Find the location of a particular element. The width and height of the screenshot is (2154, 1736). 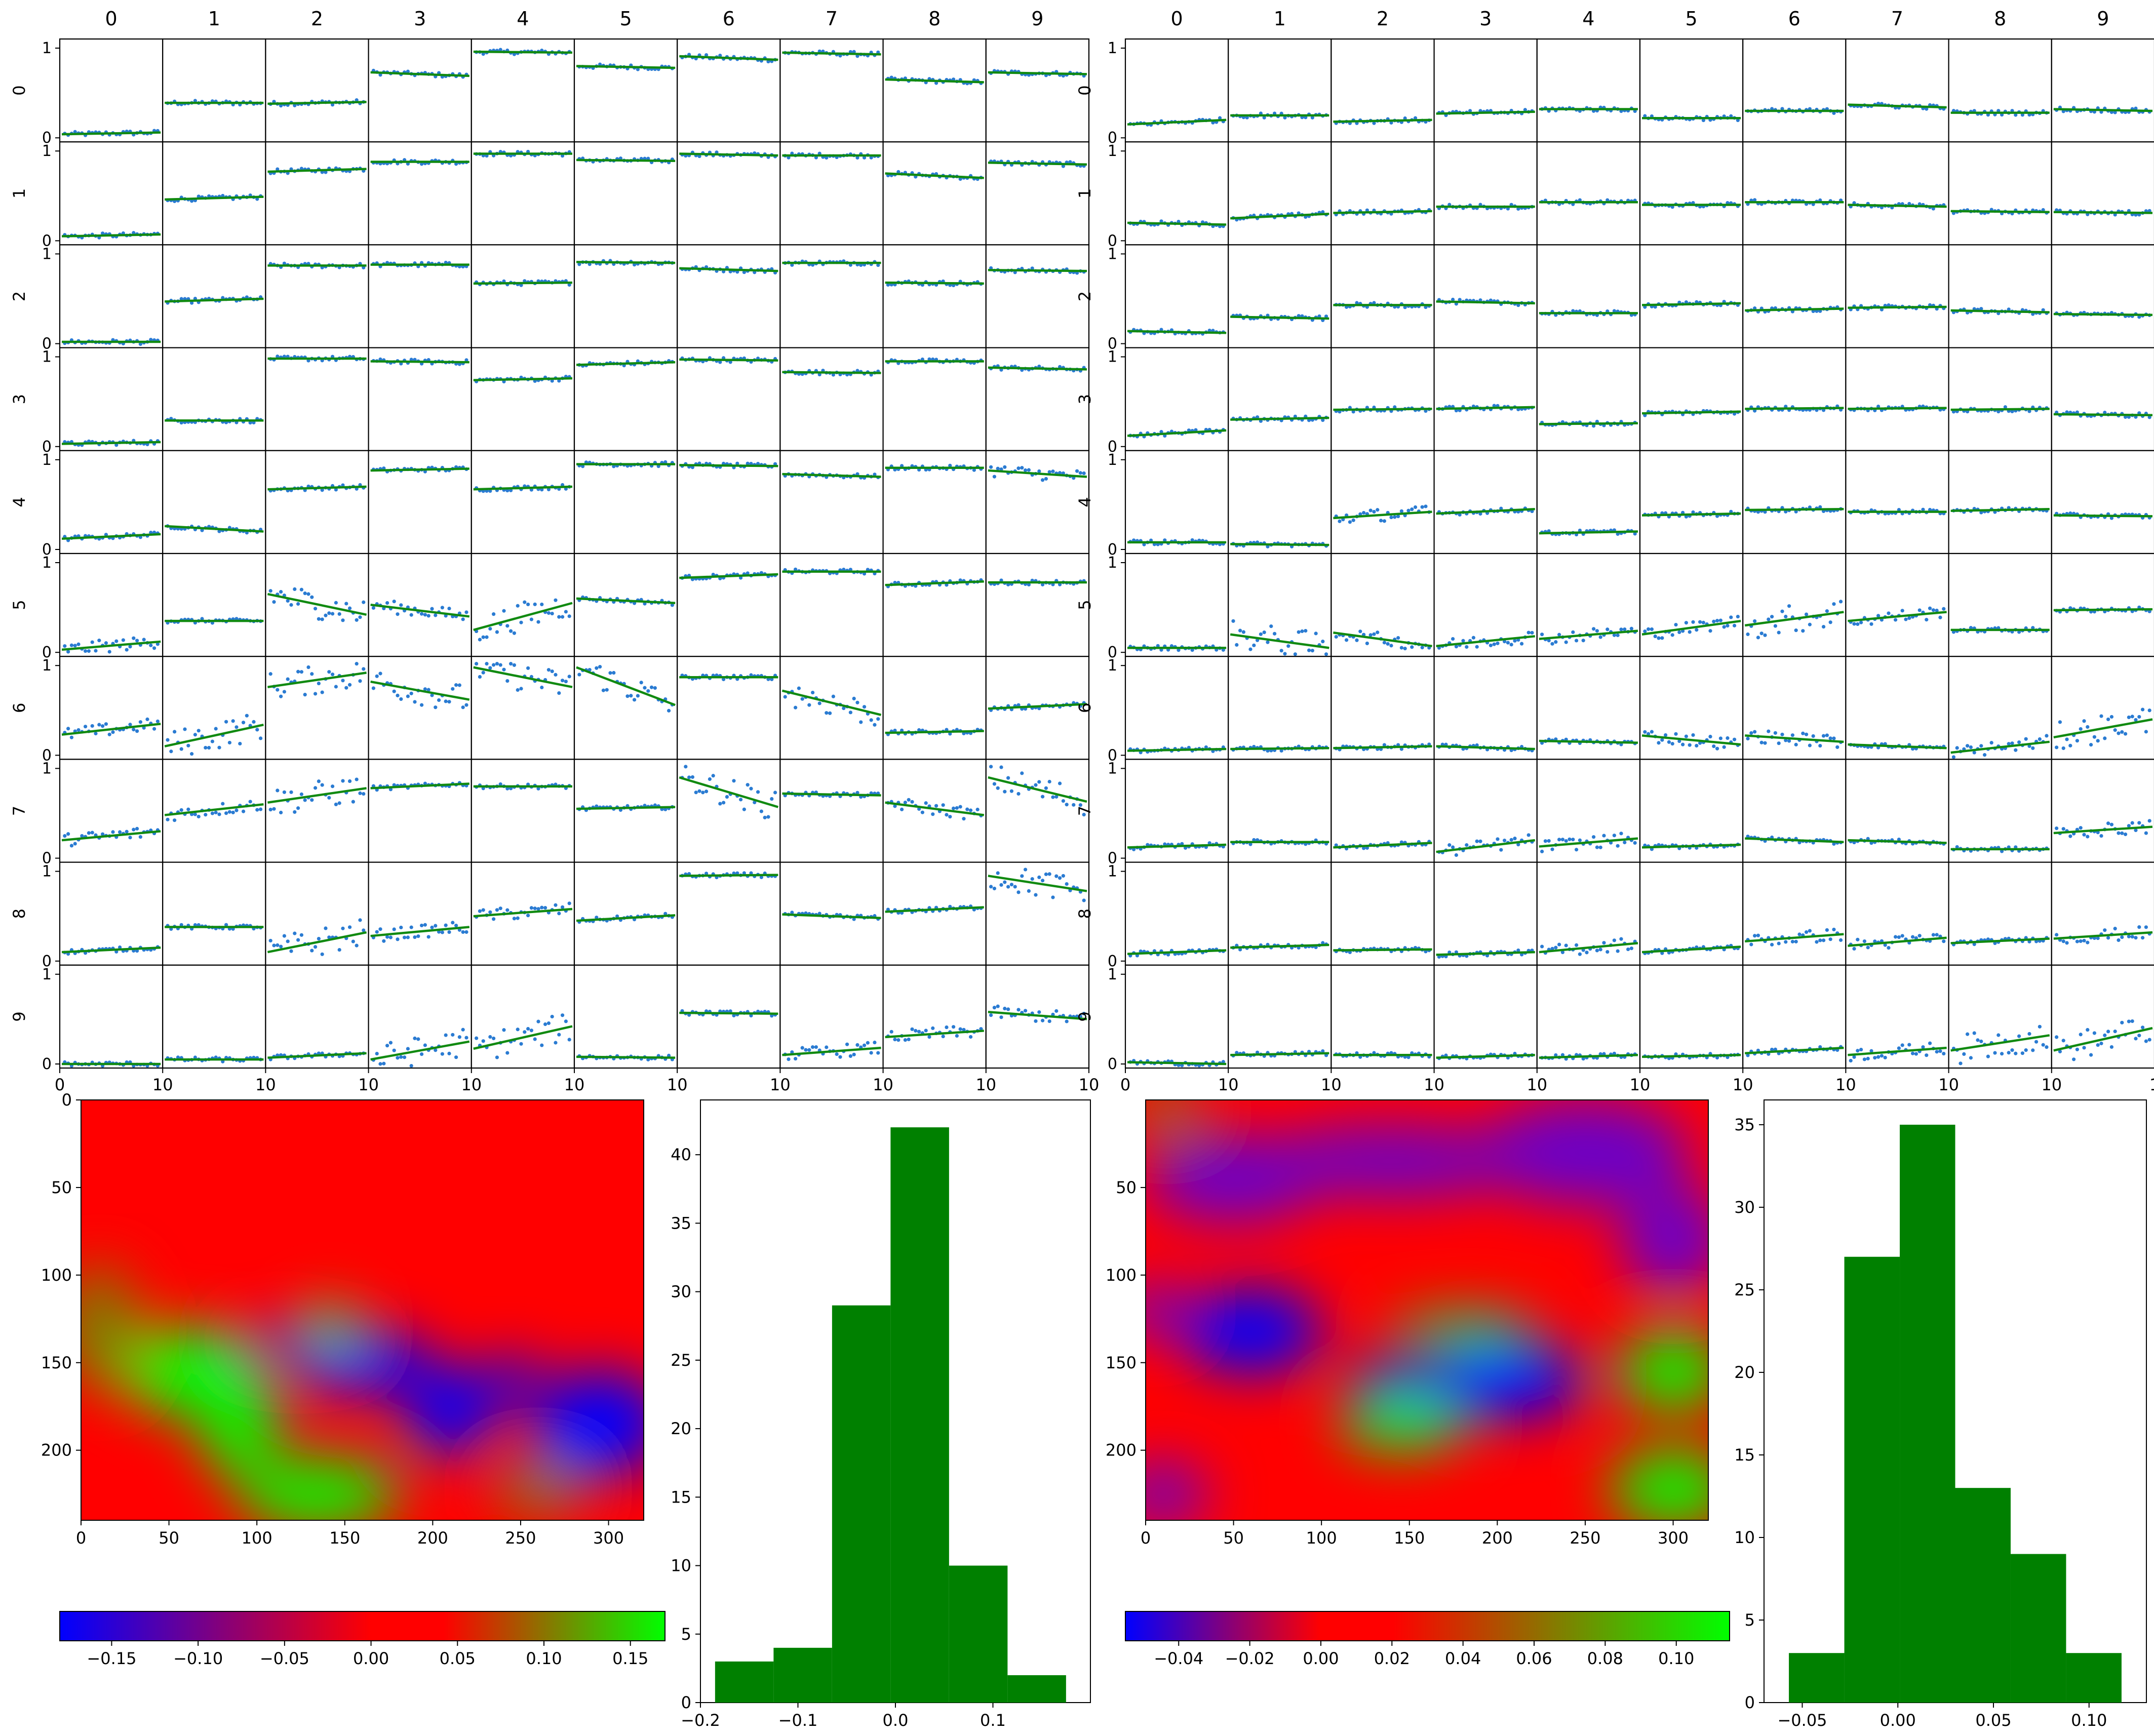

col-header: 0 is located at coordinates (1177, 19).